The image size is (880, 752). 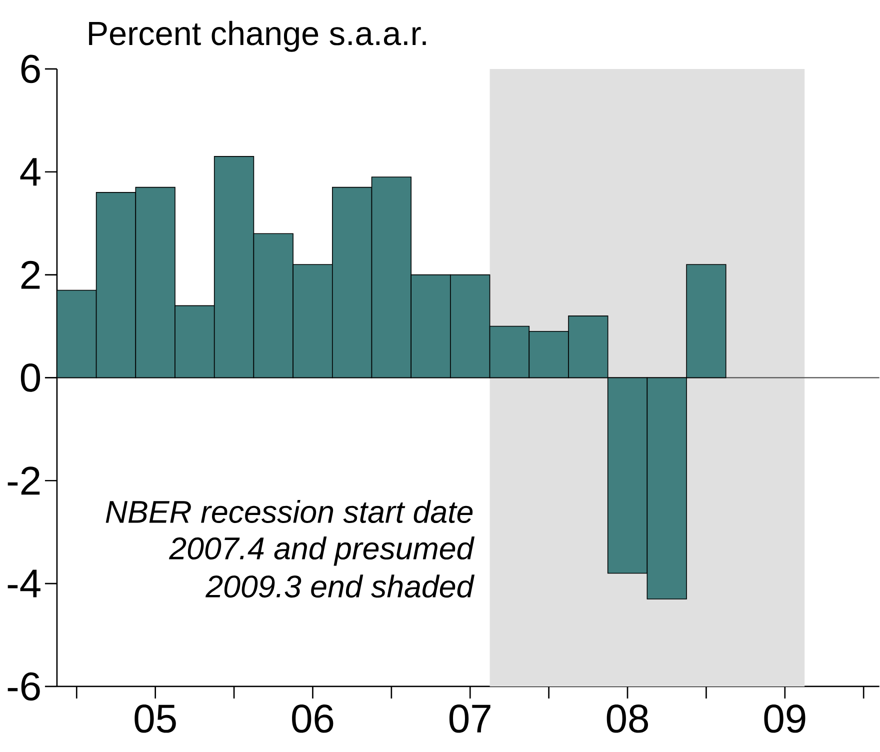 I want to click on y-tick-label: -6, so click(x=24, y=686).